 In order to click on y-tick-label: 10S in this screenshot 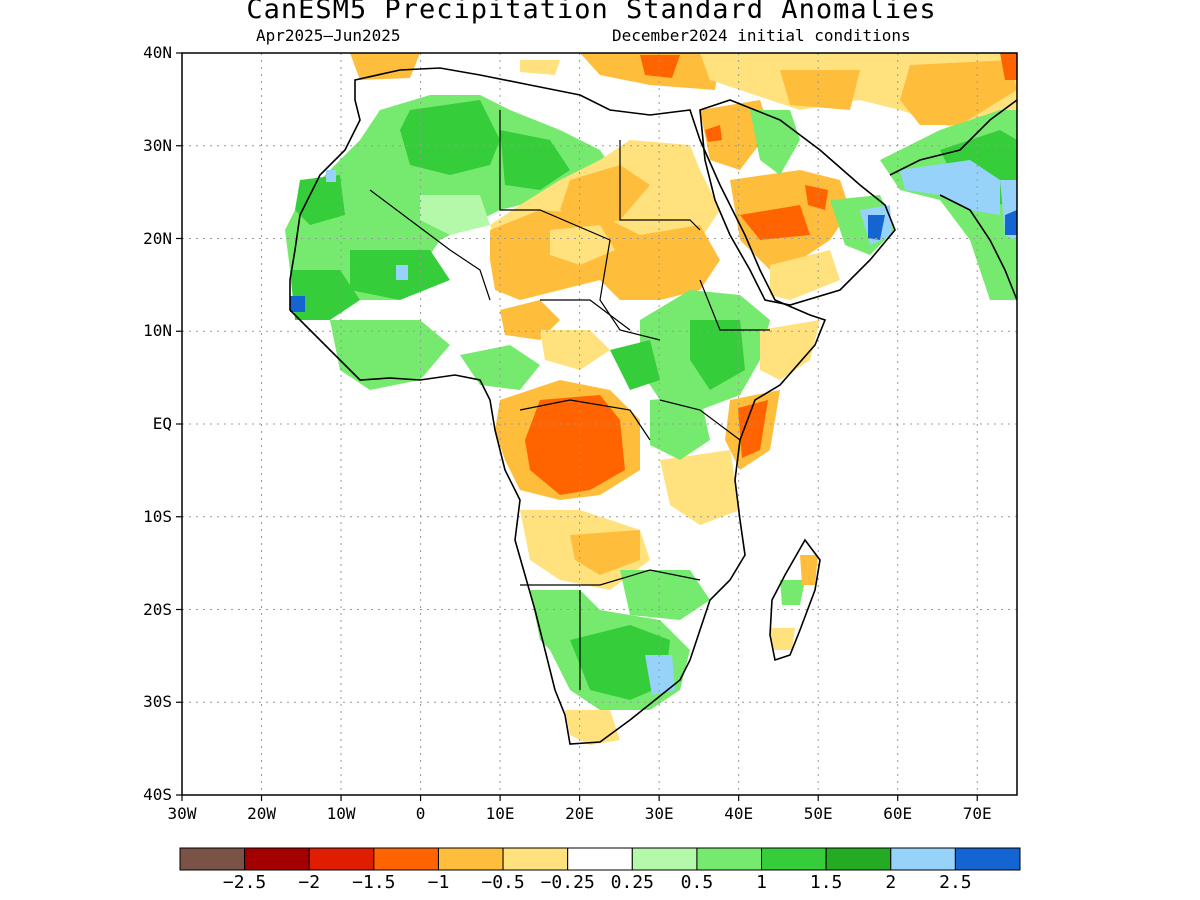, I will do `click(157, 516)`.